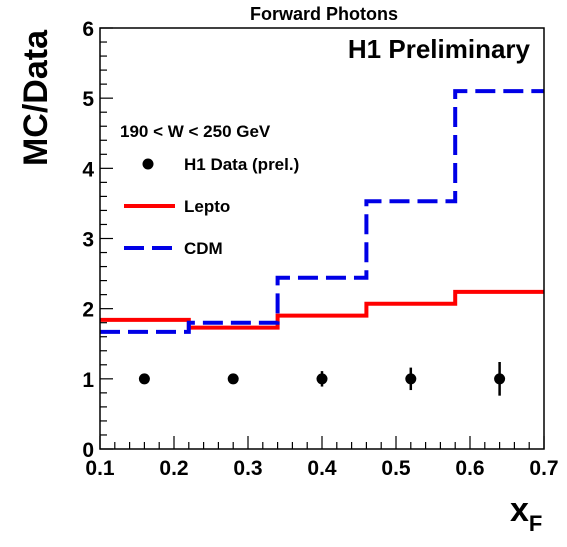 Image resolution: width=567 pixels, height=547 pixels. I want to click on legend-label: Lepto, so click(207, 206).